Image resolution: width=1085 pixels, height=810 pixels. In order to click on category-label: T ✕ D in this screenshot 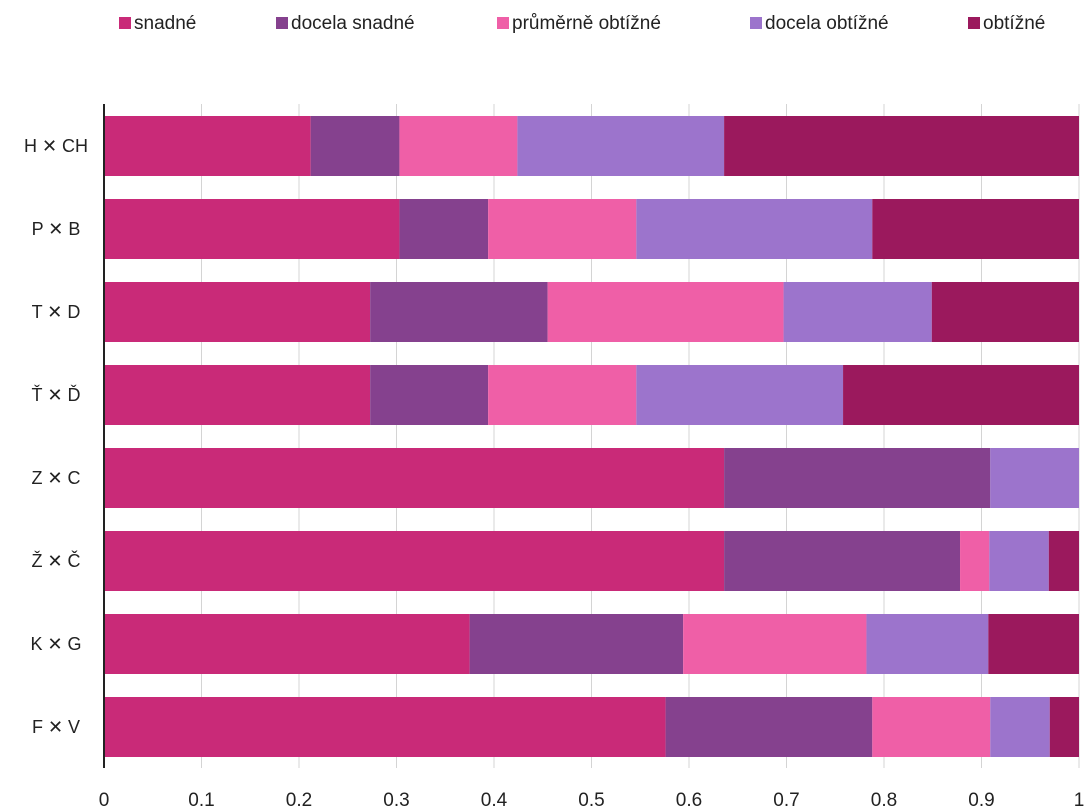, I will do `click(56, 312)`.